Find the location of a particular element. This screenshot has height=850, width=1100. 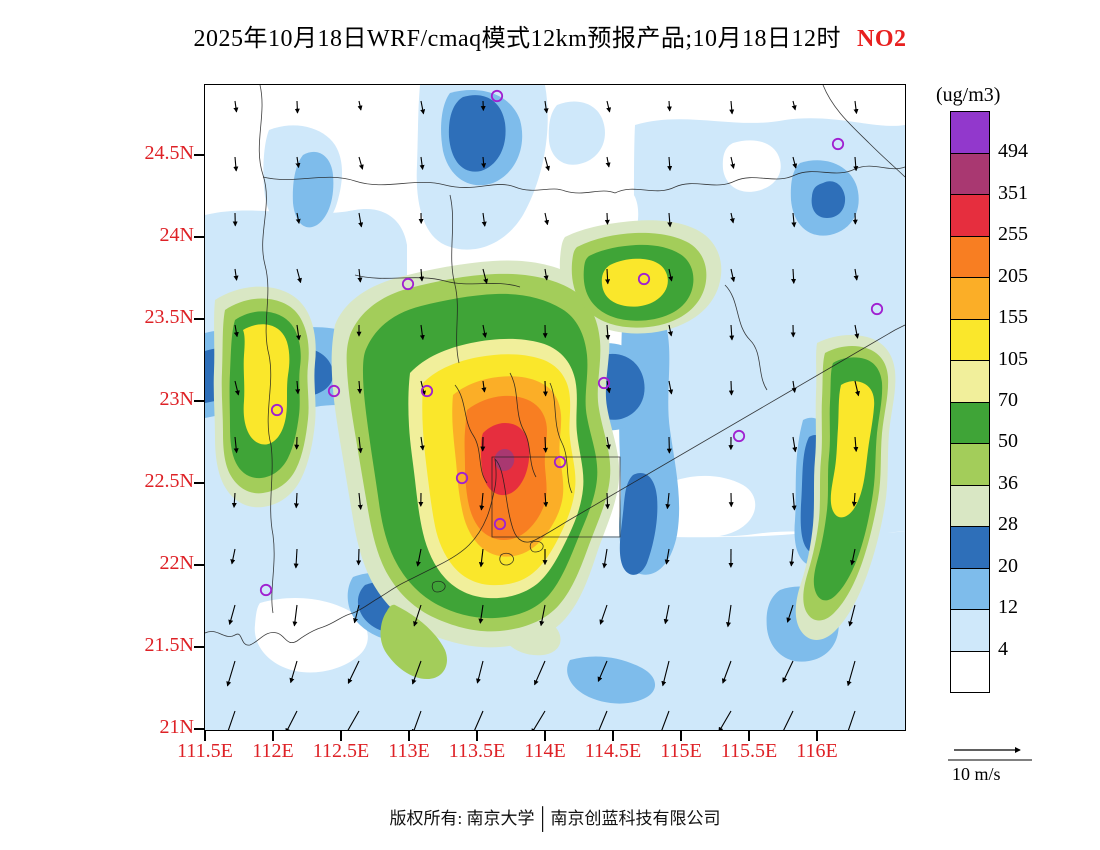

lon-axis-label: 113.5E is located at coordinates (477, 751).